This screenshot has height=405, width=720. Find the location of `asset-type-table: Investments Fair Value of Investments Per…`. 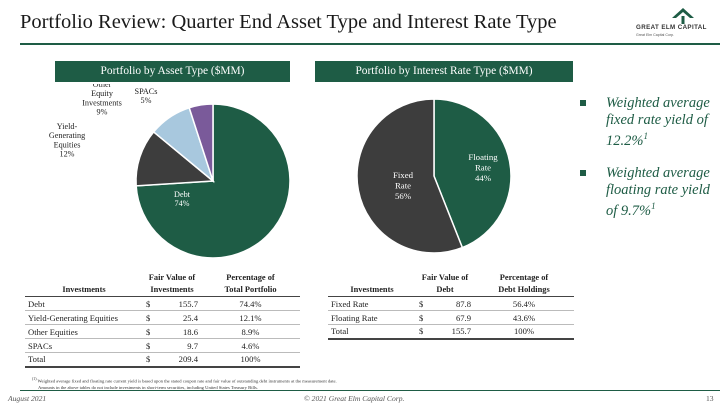

asset-type-table: Investments Fair Value of Investments Per… is located at coordinates (162, 320).